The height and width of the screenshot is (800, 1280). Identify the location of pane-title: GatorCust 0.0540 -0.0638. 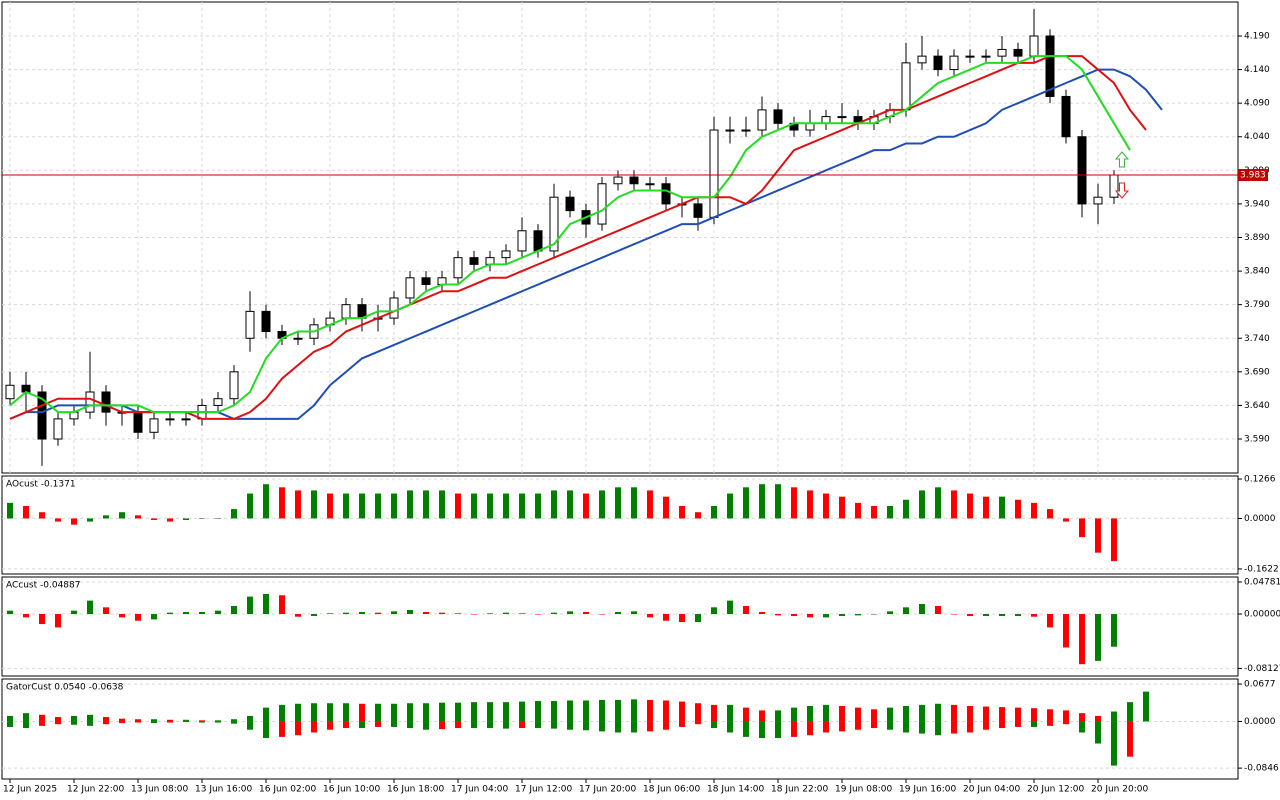
(65, 688).